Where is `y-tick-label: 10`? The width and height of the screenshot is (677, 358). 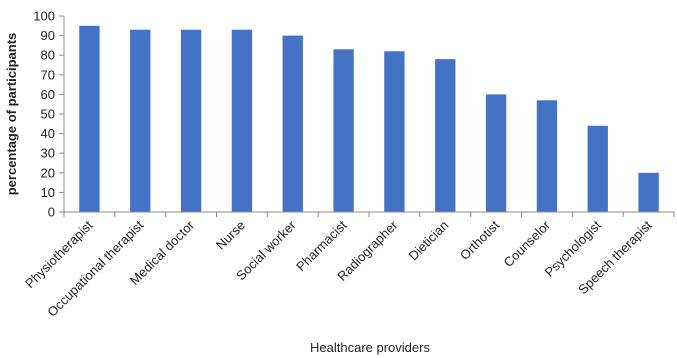 y-tick-label: 10 is located at coordinates (48, 192).